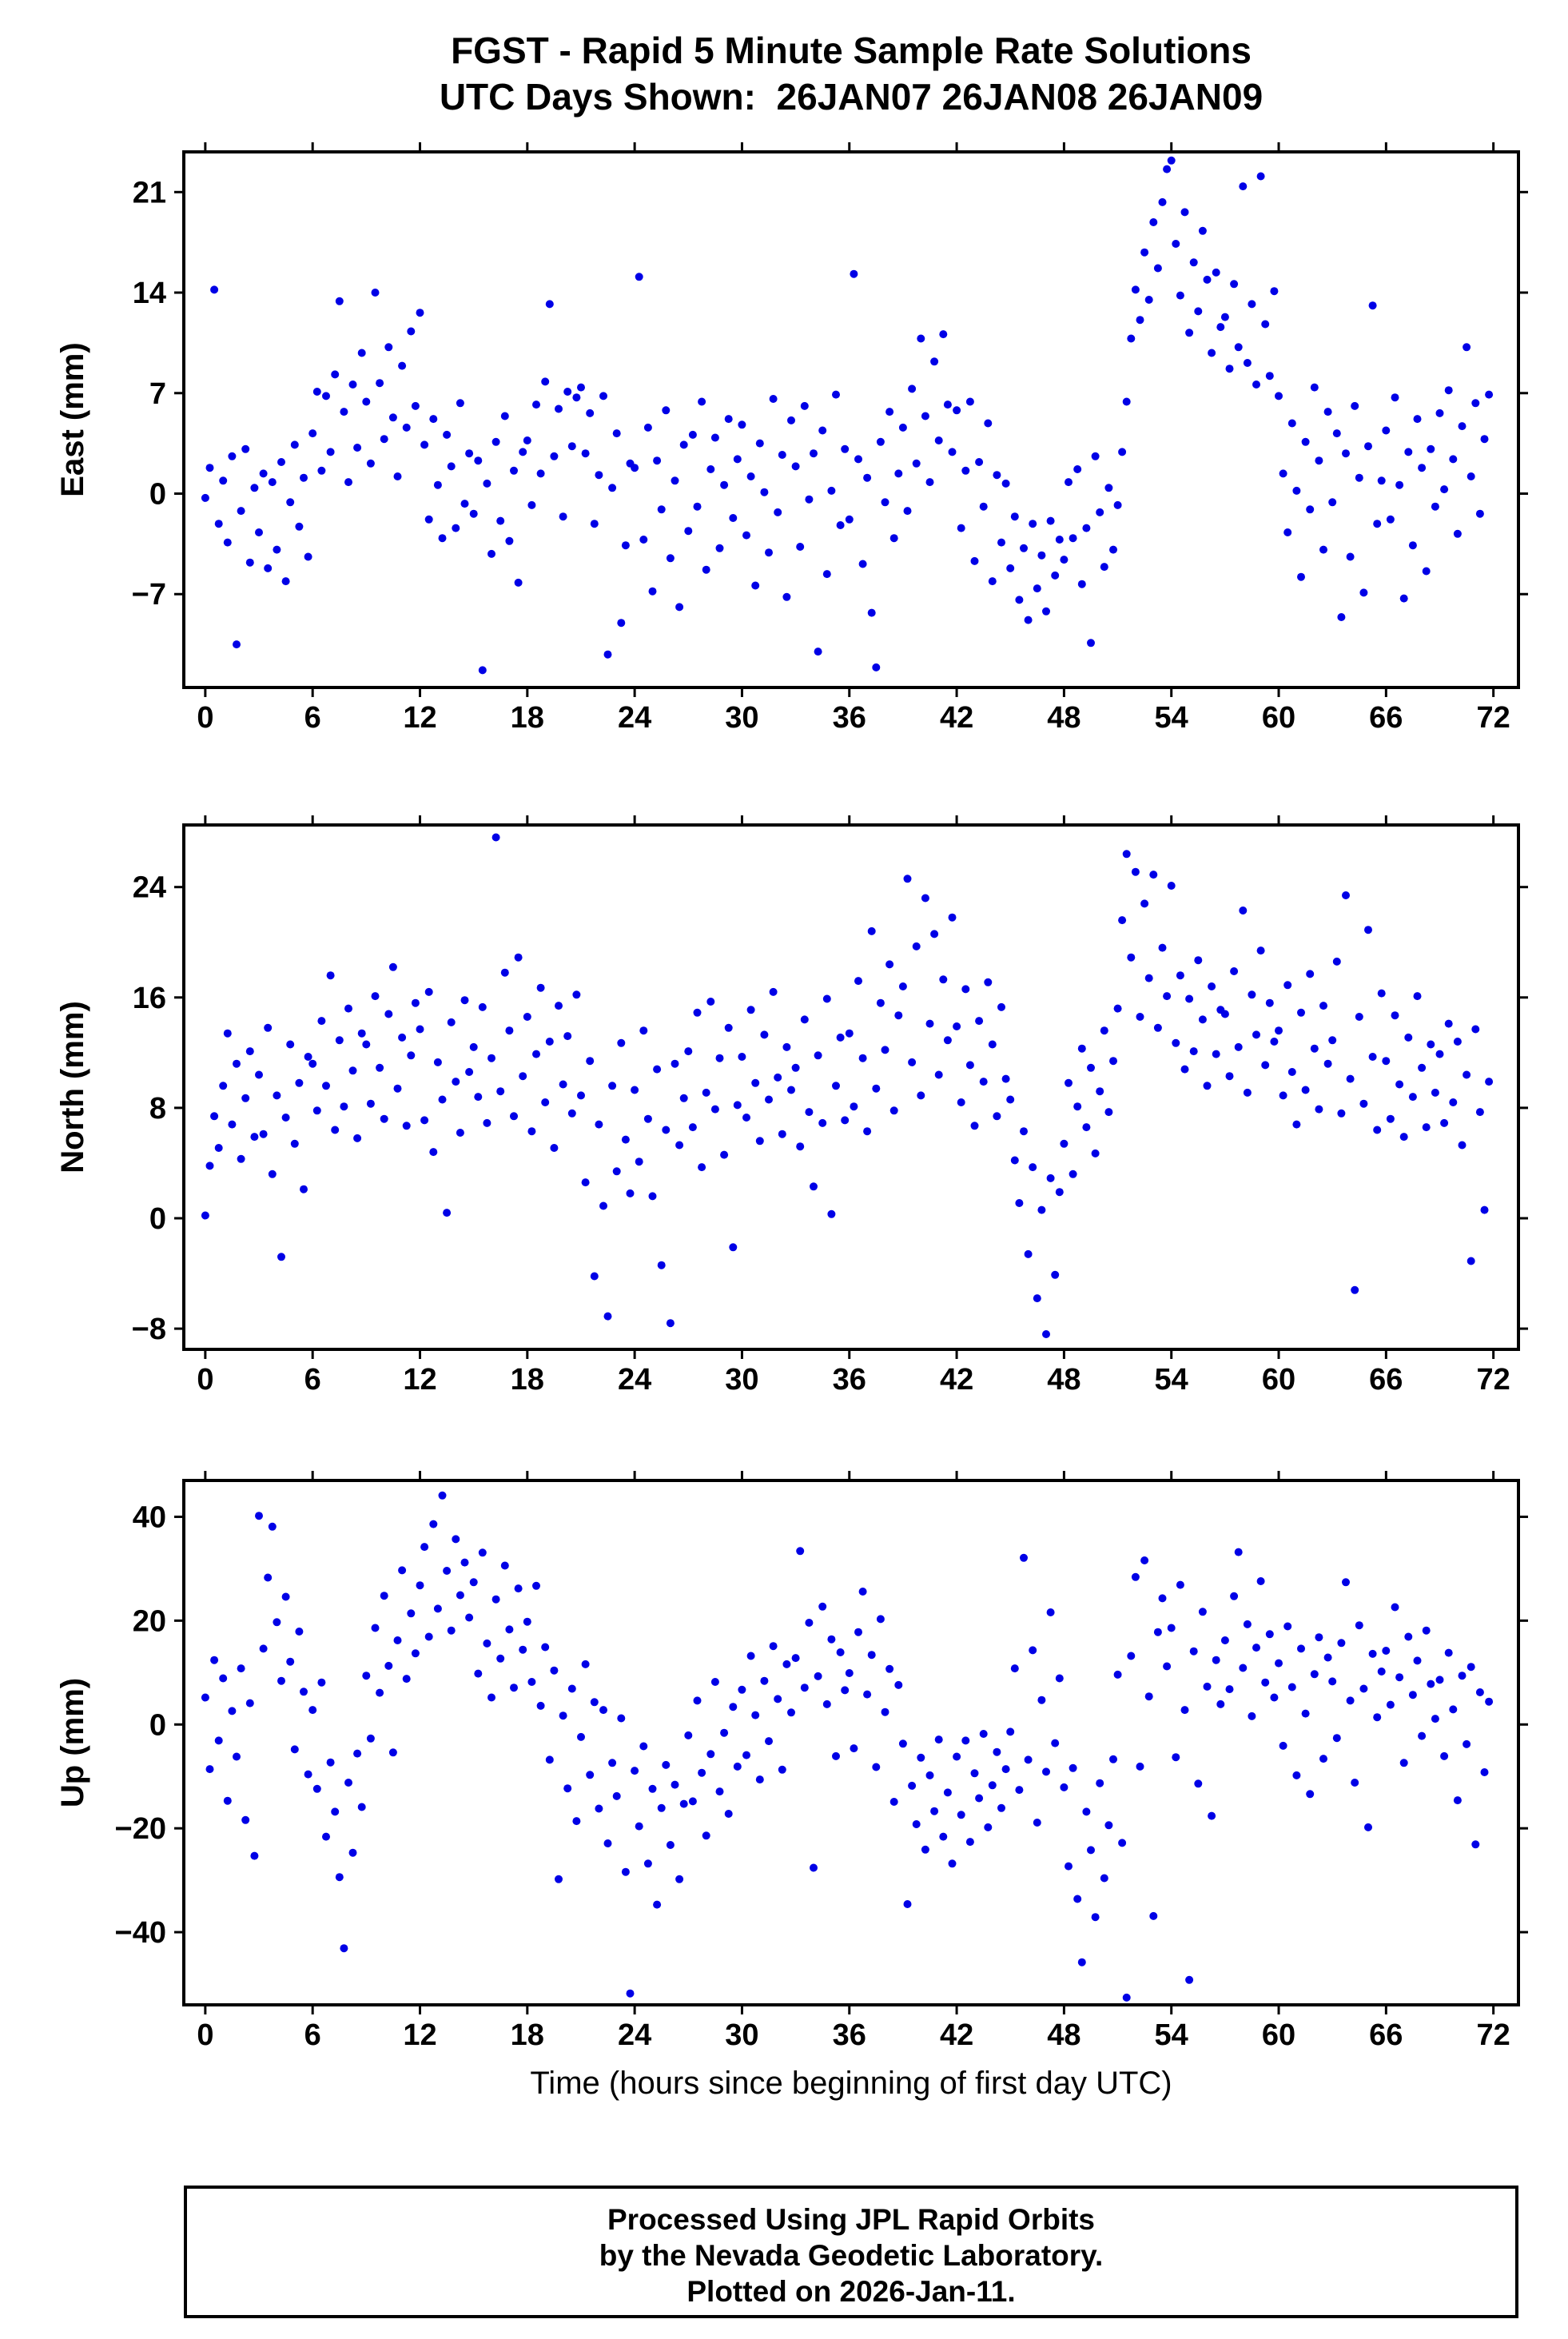  What do you see at coordinates (149, 1621) in the screenshot?
I see `y-tick-label: 20` at bounding box center [149, 1621].